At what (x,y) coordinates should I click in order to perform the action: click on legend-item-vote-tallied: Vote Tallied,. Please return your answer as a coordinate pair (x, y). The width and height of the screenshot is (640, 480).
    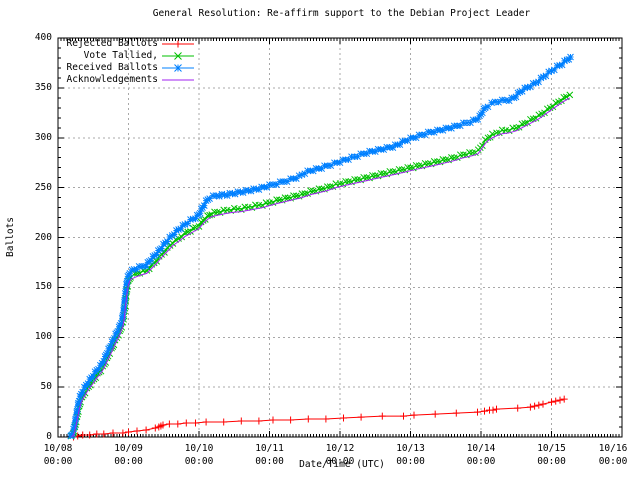
    Looking at the image, I should click on (100, 56).